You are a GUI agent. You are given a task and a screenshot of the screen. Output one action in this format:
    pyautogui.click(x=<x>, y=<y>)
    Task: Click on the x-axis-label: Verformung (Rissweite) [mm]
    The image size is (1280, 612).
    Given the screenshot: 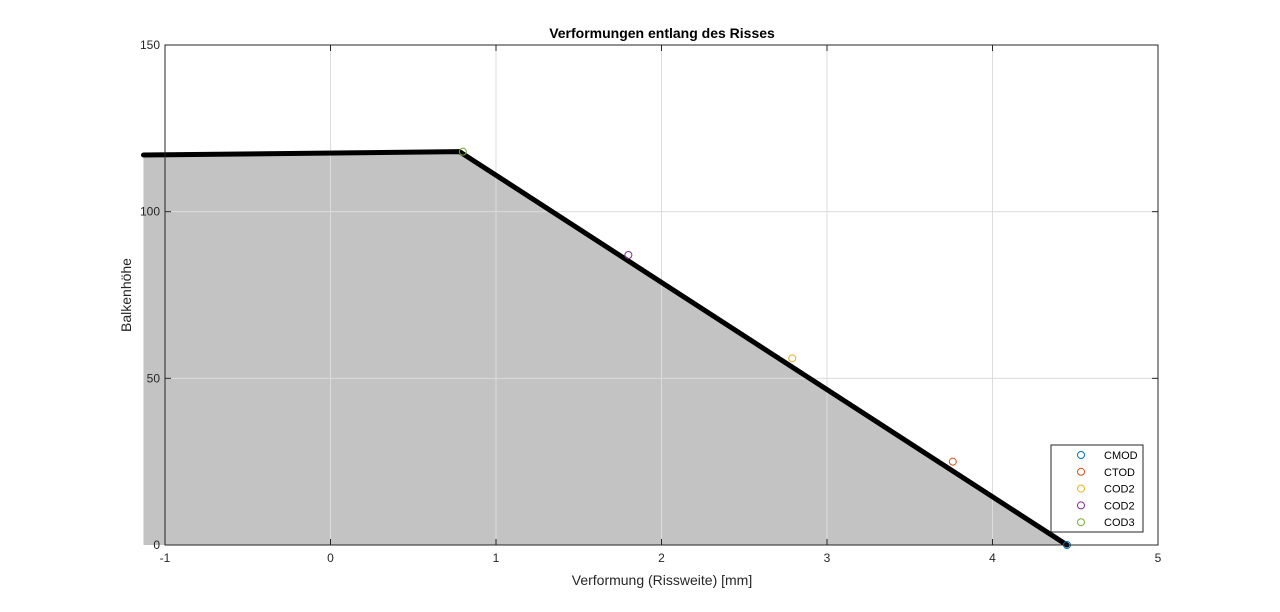 What is the action you would take?
    pyautogui.click(x=662, y=580)
    